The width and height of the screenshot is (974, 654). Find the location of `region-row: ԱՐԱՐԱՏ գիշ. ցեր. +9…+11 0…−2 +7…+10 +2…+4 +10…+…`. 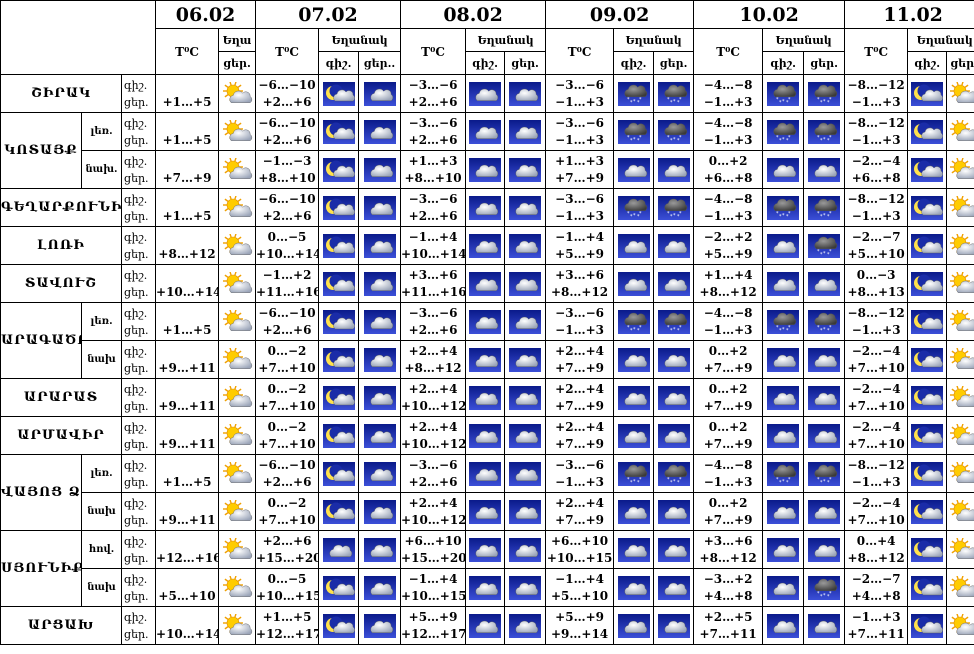

region-row: ԱՐԱՐԱՏ գիշ. ցեր. +9…+11 0…−2 +7…+10 +2…+4 +10…+… is located at coordinates (487, 397).